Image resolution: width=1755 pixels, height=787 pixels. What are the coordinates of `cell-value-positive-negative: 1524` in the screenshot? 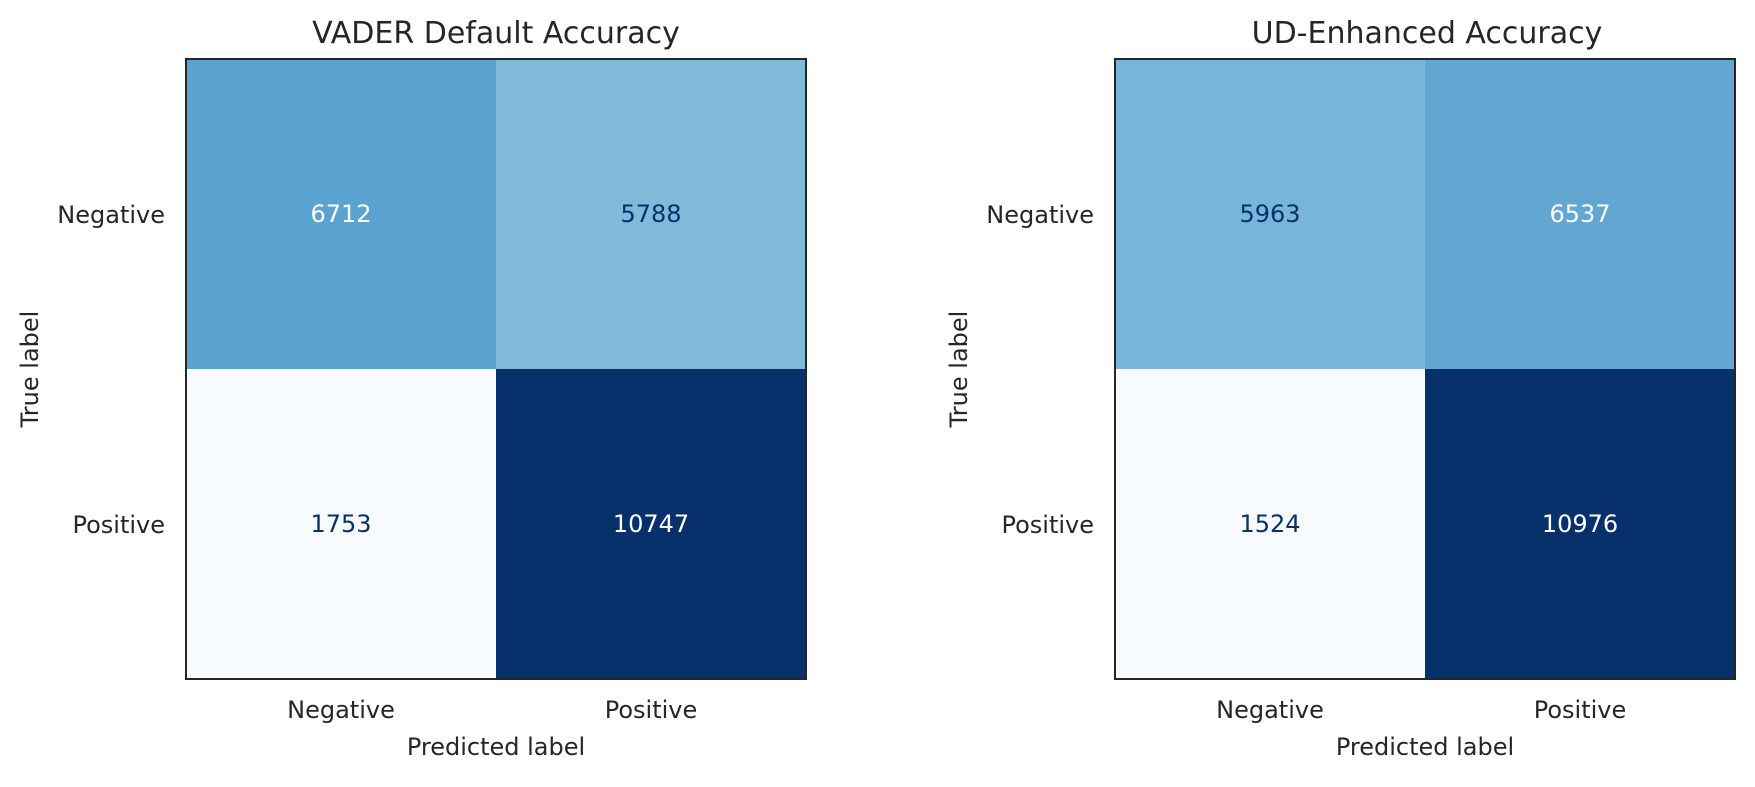 It's located at (1269, 524).